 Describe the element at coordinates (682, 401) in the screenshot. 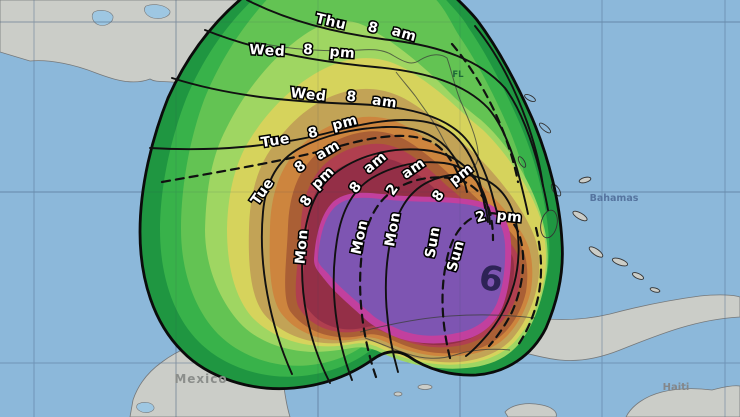

I see `hispaniola` at that location.